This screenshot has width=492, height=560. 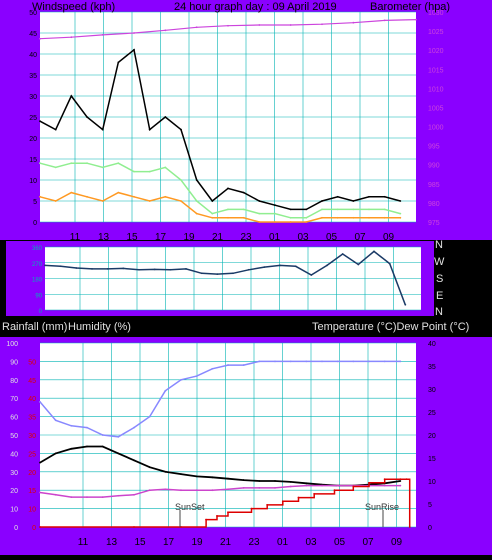 What do you see at coordinates (112, 542) in the screenshot?
I see `temp-x-tick-label: 13` at bounding box center [112, 542].